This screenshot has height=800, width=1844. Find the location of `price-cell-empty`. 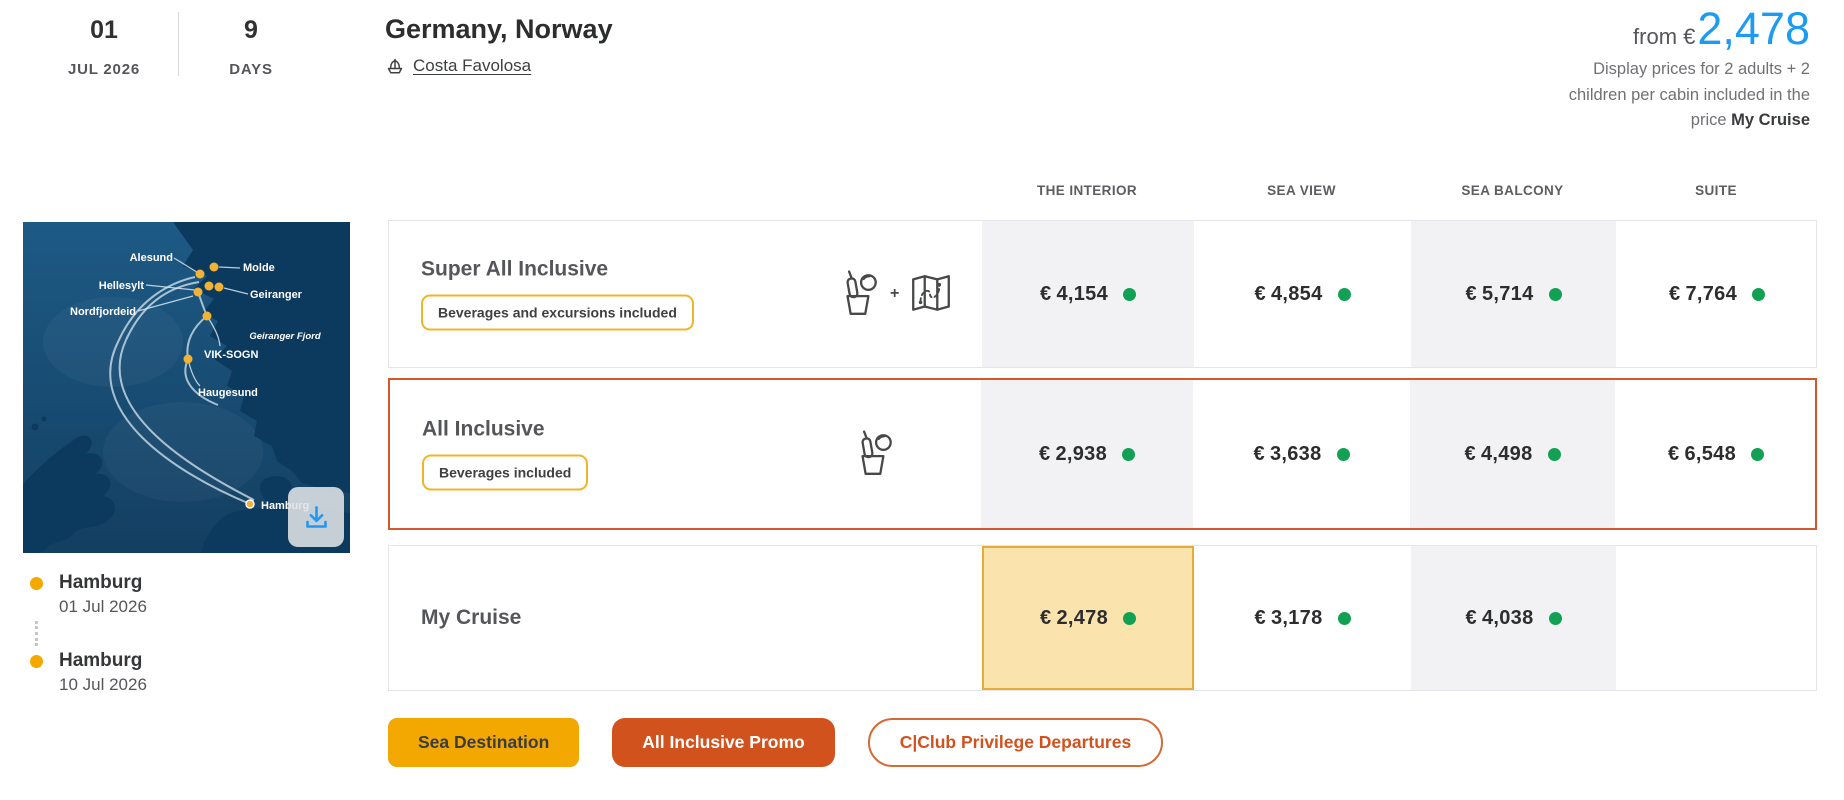

price-cell-empty is located at coordinates (1717, 618).